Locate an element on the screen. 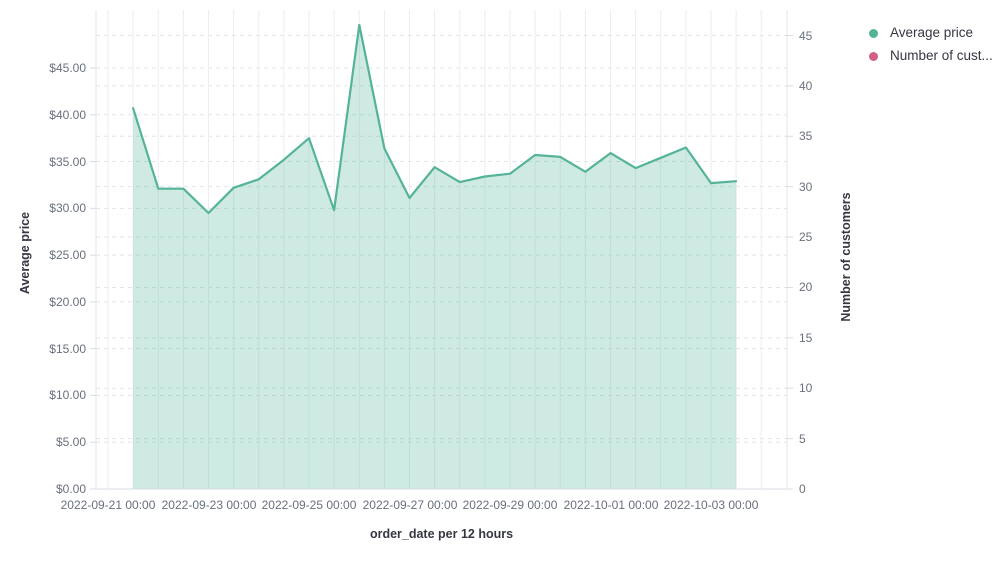 This screenshot has width=1008, height=564. right-axis-tick-label: 35 is located at coordinates (806, 136).